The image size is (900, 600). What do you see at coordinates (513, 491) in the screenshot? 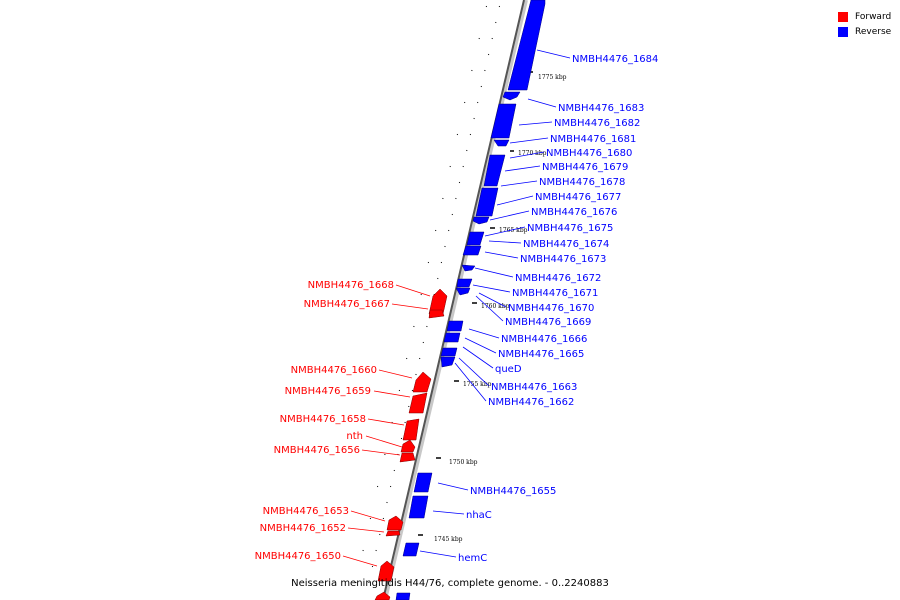
I see `gene-label: NMBH4476_1655` at bounding box center [513, 491].